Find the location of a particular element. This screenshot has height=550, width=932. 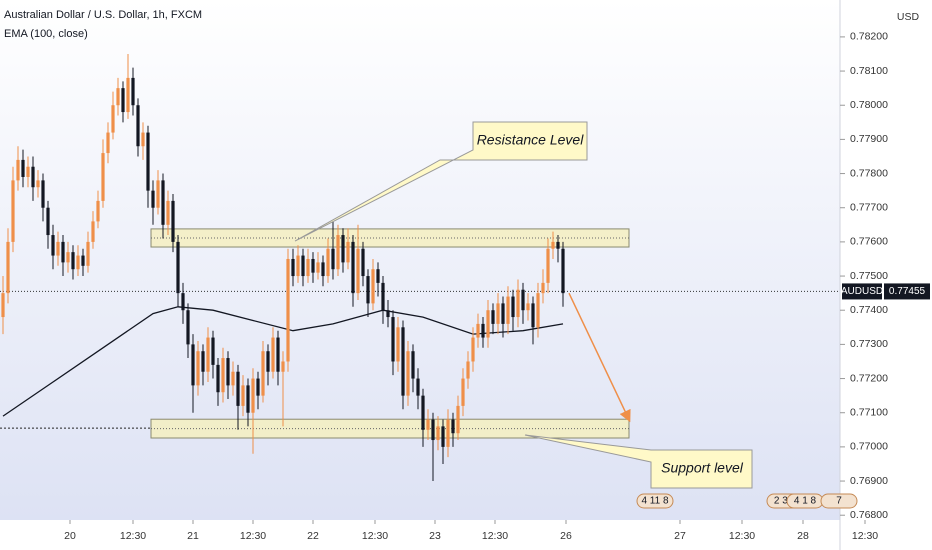

y-tick-label: 0.77100 is located at coordinates (869, 413).